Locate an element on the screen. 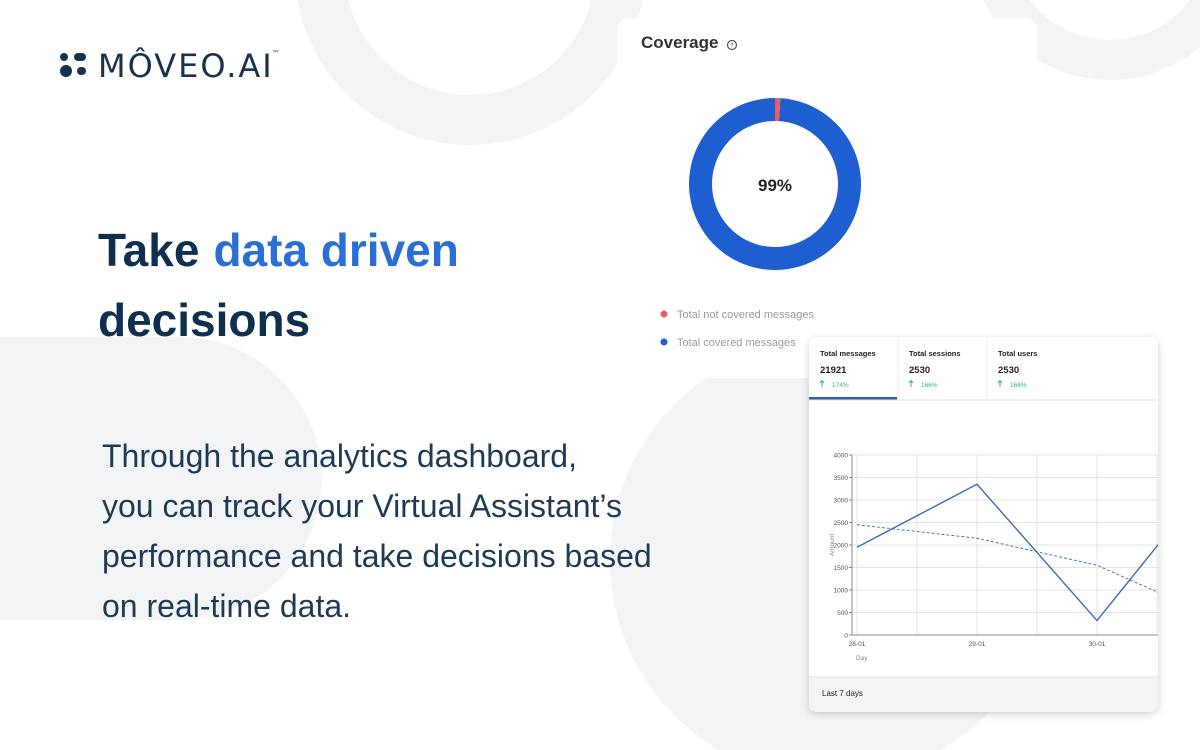  bg-shape is located at coordinates (161, 478).